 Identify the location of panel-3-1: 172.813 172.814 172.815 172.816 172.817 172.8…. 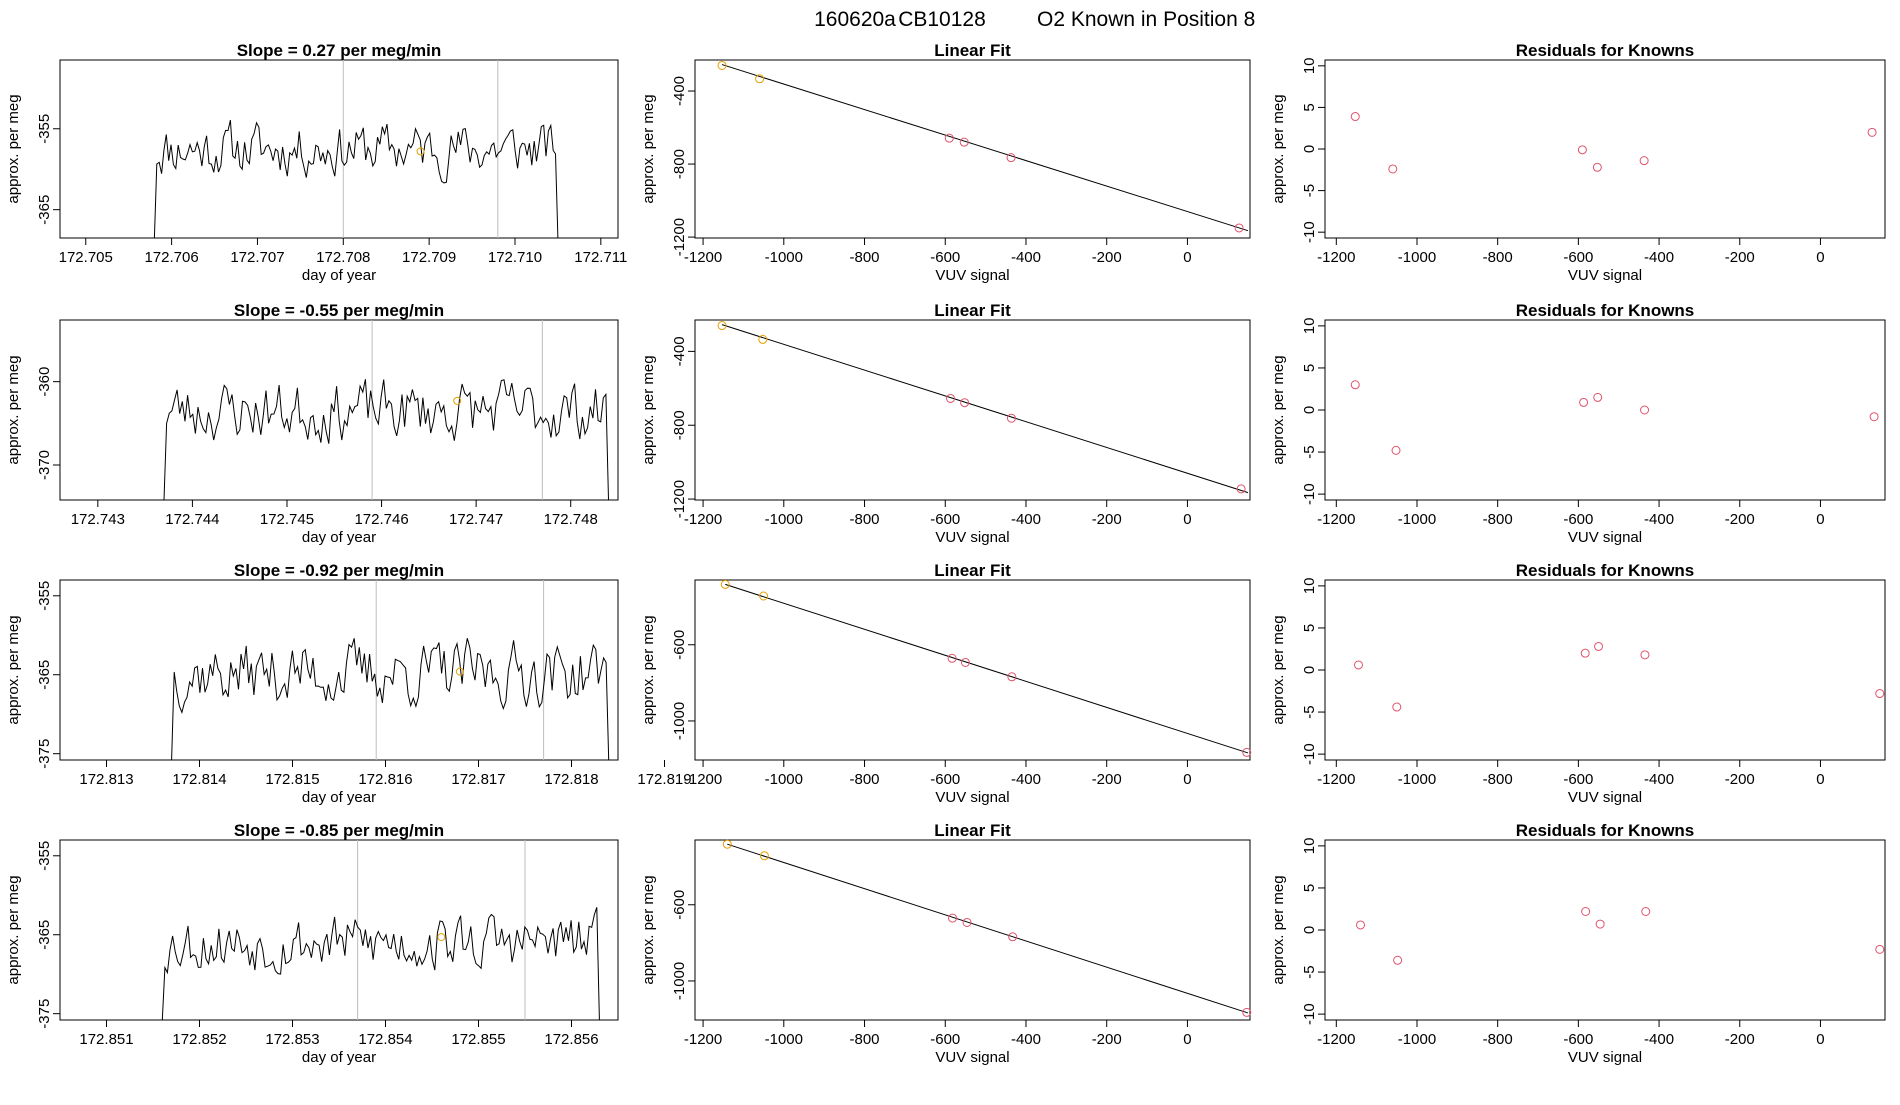
(348, 683).